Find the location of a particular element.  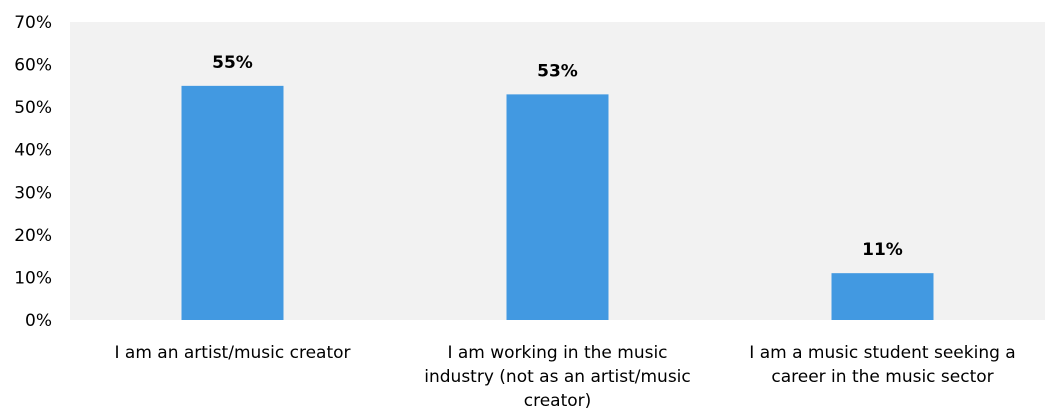

category-label-line: I am working in the music is located at coordinates (557, 353).